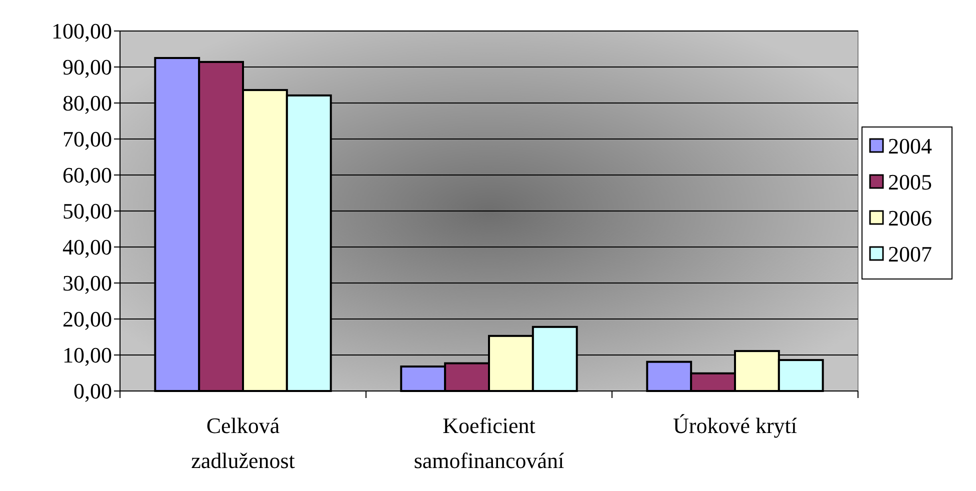 This screenshot has height=491, width=976. What do you see at coordinates (82, 31) in the screenshot?
I see `y-tick-label: 100,00` at bounding box center [82, 31].